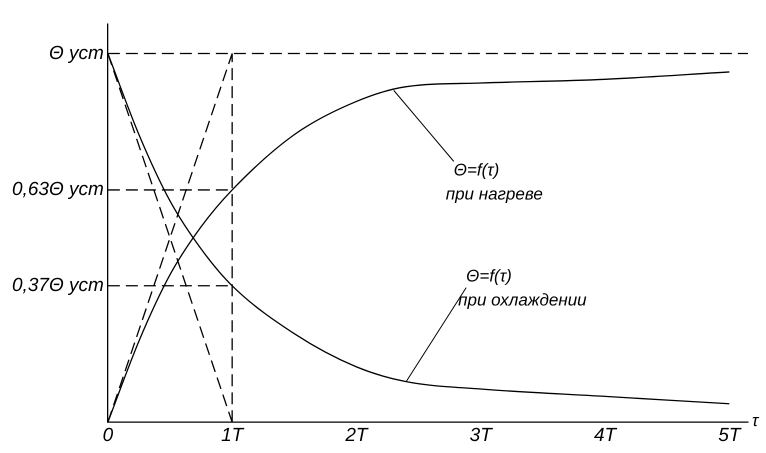 The width and height of the screenshot is (766, 453). I want to click on y-tick-label: Θ уст, so click(76, 53).